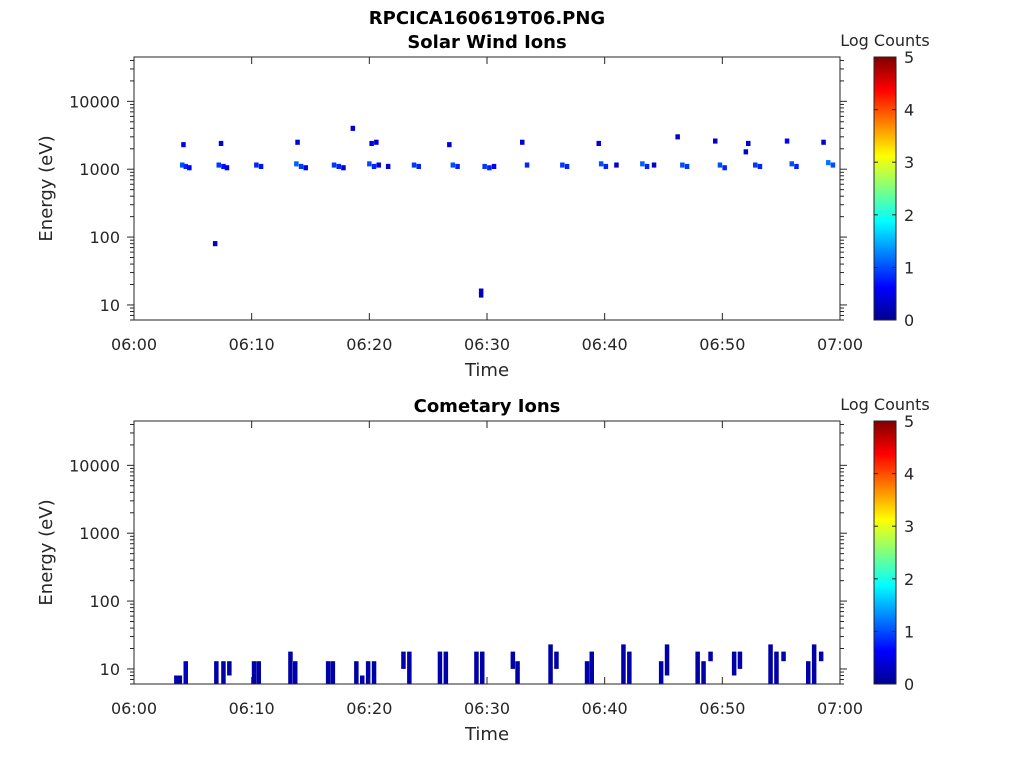 The image size is (1024, 768). Describe the element at coordinates (369, 708) in the screenshot. I see `panel-2-xtick-label-2: 06:20` at that location.